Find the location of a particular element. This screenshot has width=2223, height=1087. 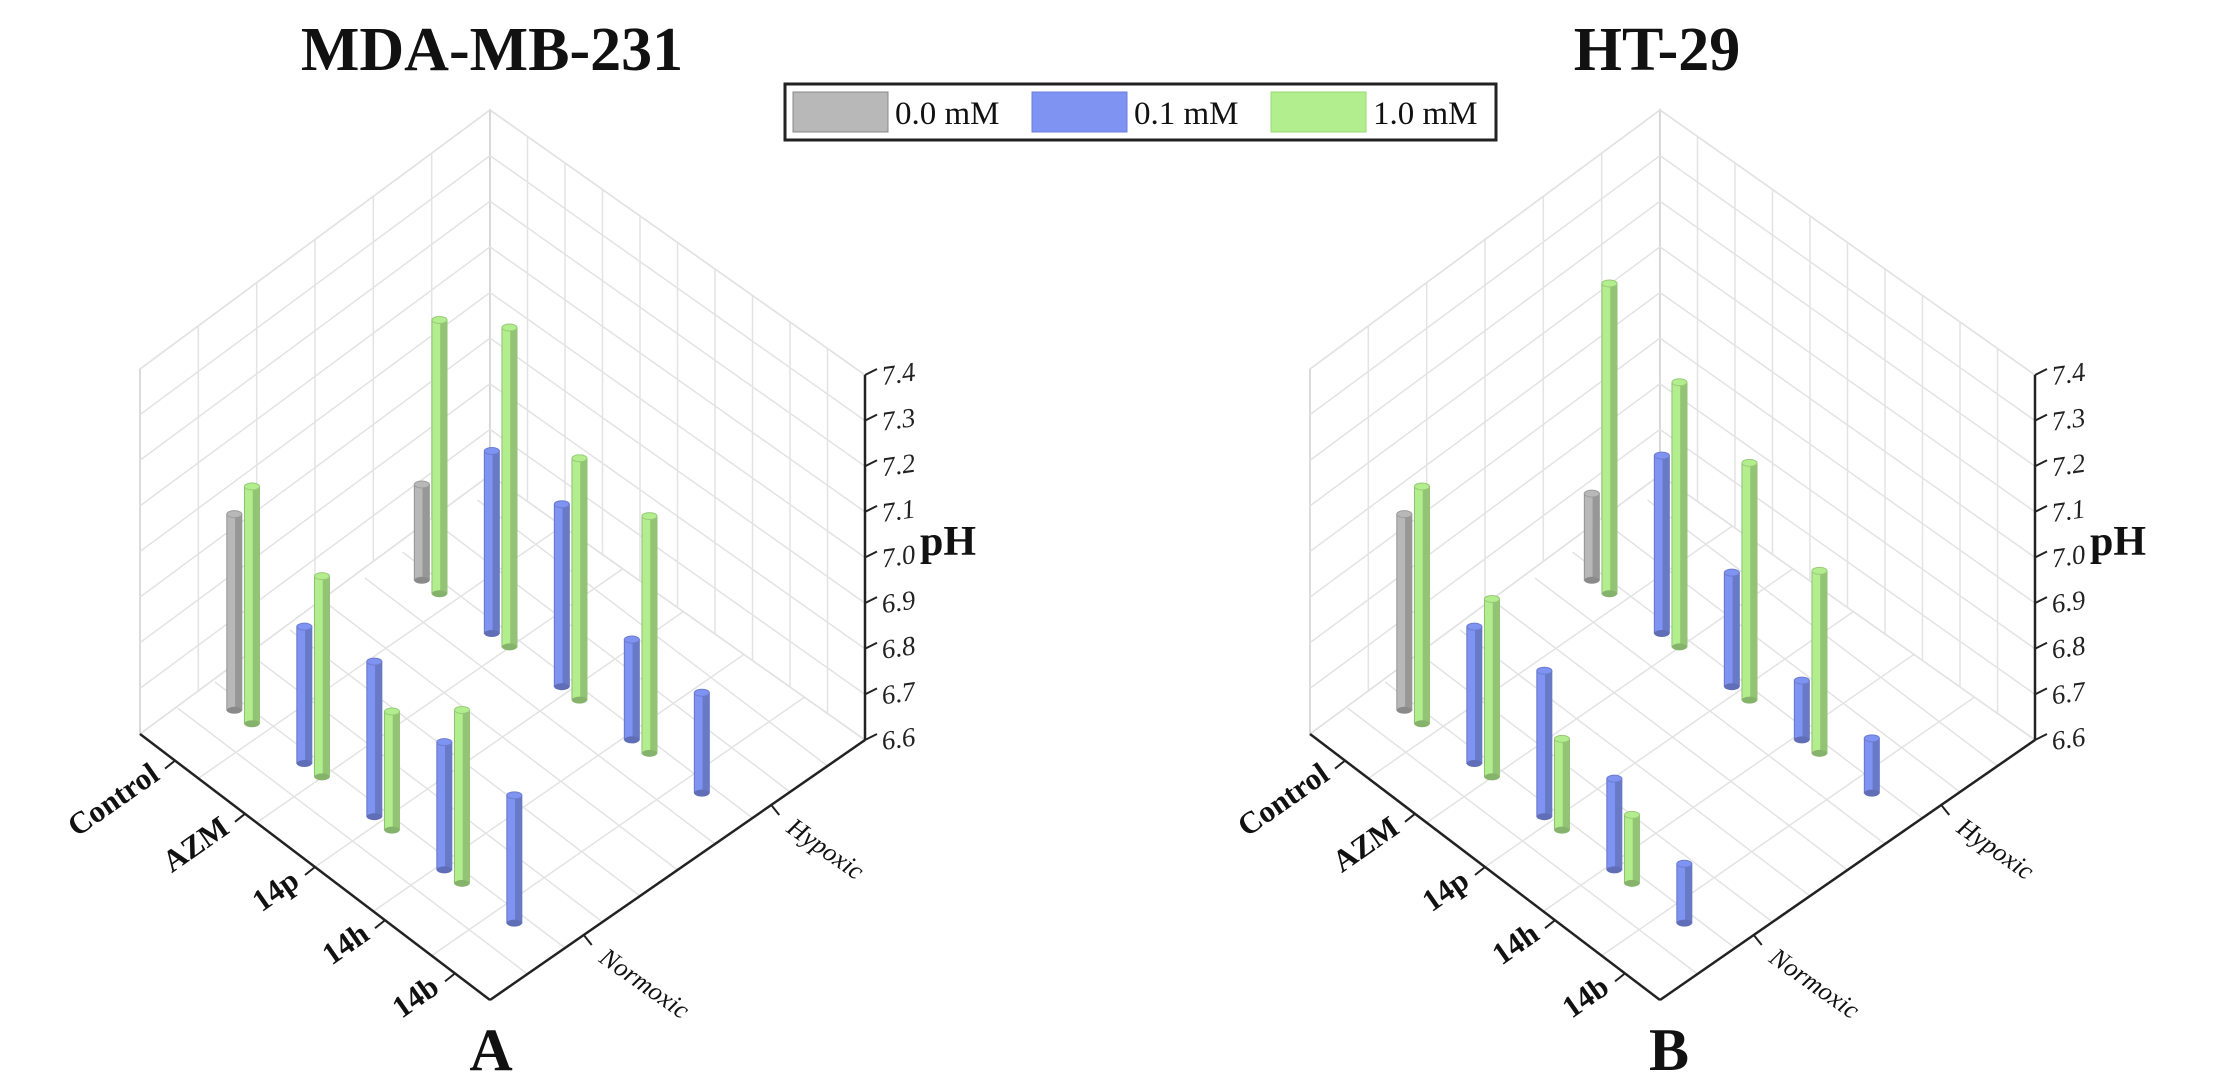

panel-b-label: B is located at coordinates (1669, 1050).